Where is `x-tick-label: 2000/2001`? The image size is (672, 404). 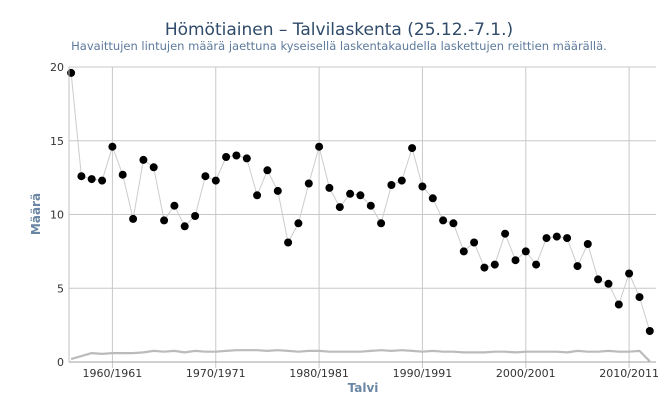 x-tick-label: 2000/2001 is located at coordinates (526, 373).